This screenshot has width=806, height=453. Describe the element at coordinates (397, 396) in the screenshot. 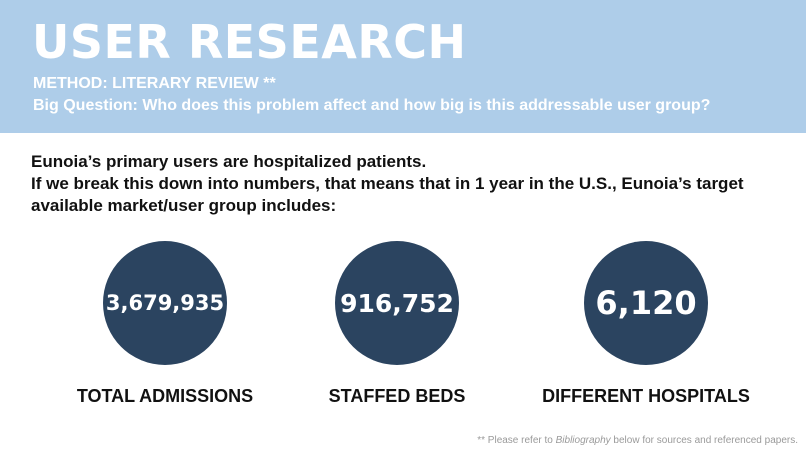

I see `stat-label: STAFFED BEDS` at that location.